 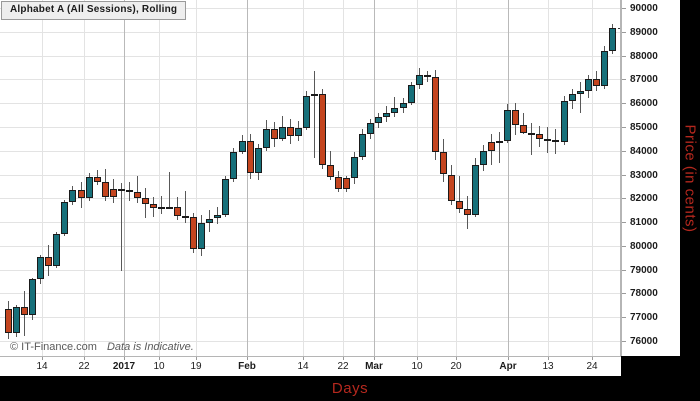 What do you see at coordinates (247, 366) in the screenshot?
I see `x-axis-tick-label: Feb` at bounding box center [247, 366].